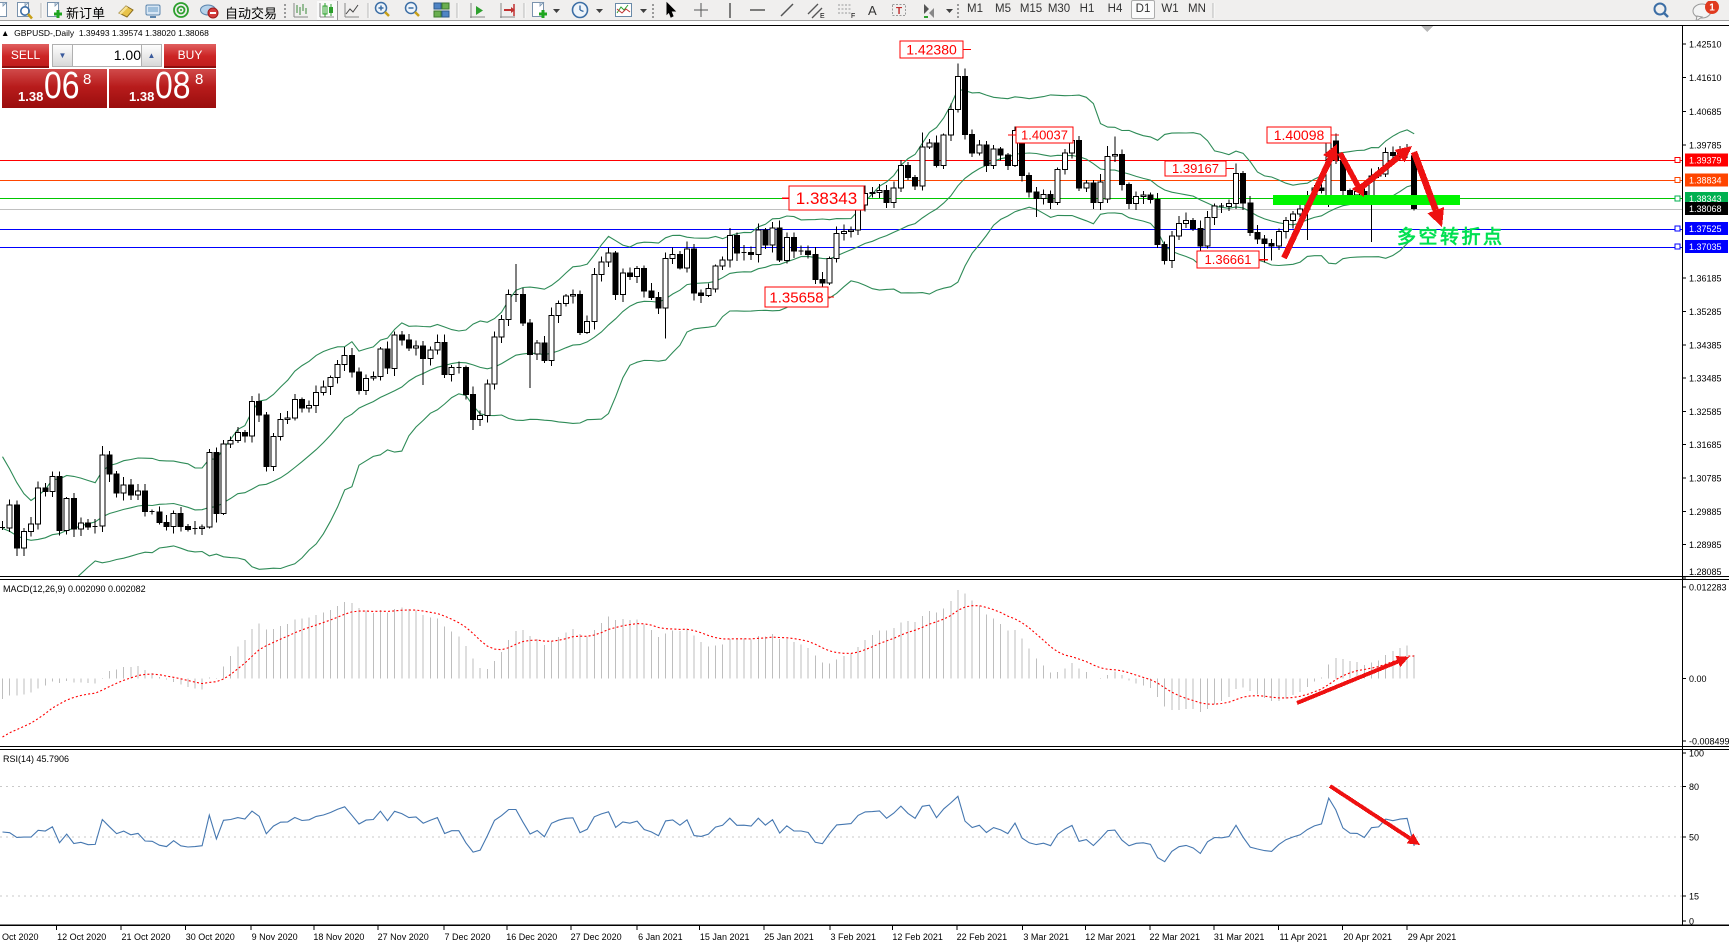  Describe the element at coordinates (210, 937) in the screenshot. I see `svg-text: 30 Oct 2020` at that location.